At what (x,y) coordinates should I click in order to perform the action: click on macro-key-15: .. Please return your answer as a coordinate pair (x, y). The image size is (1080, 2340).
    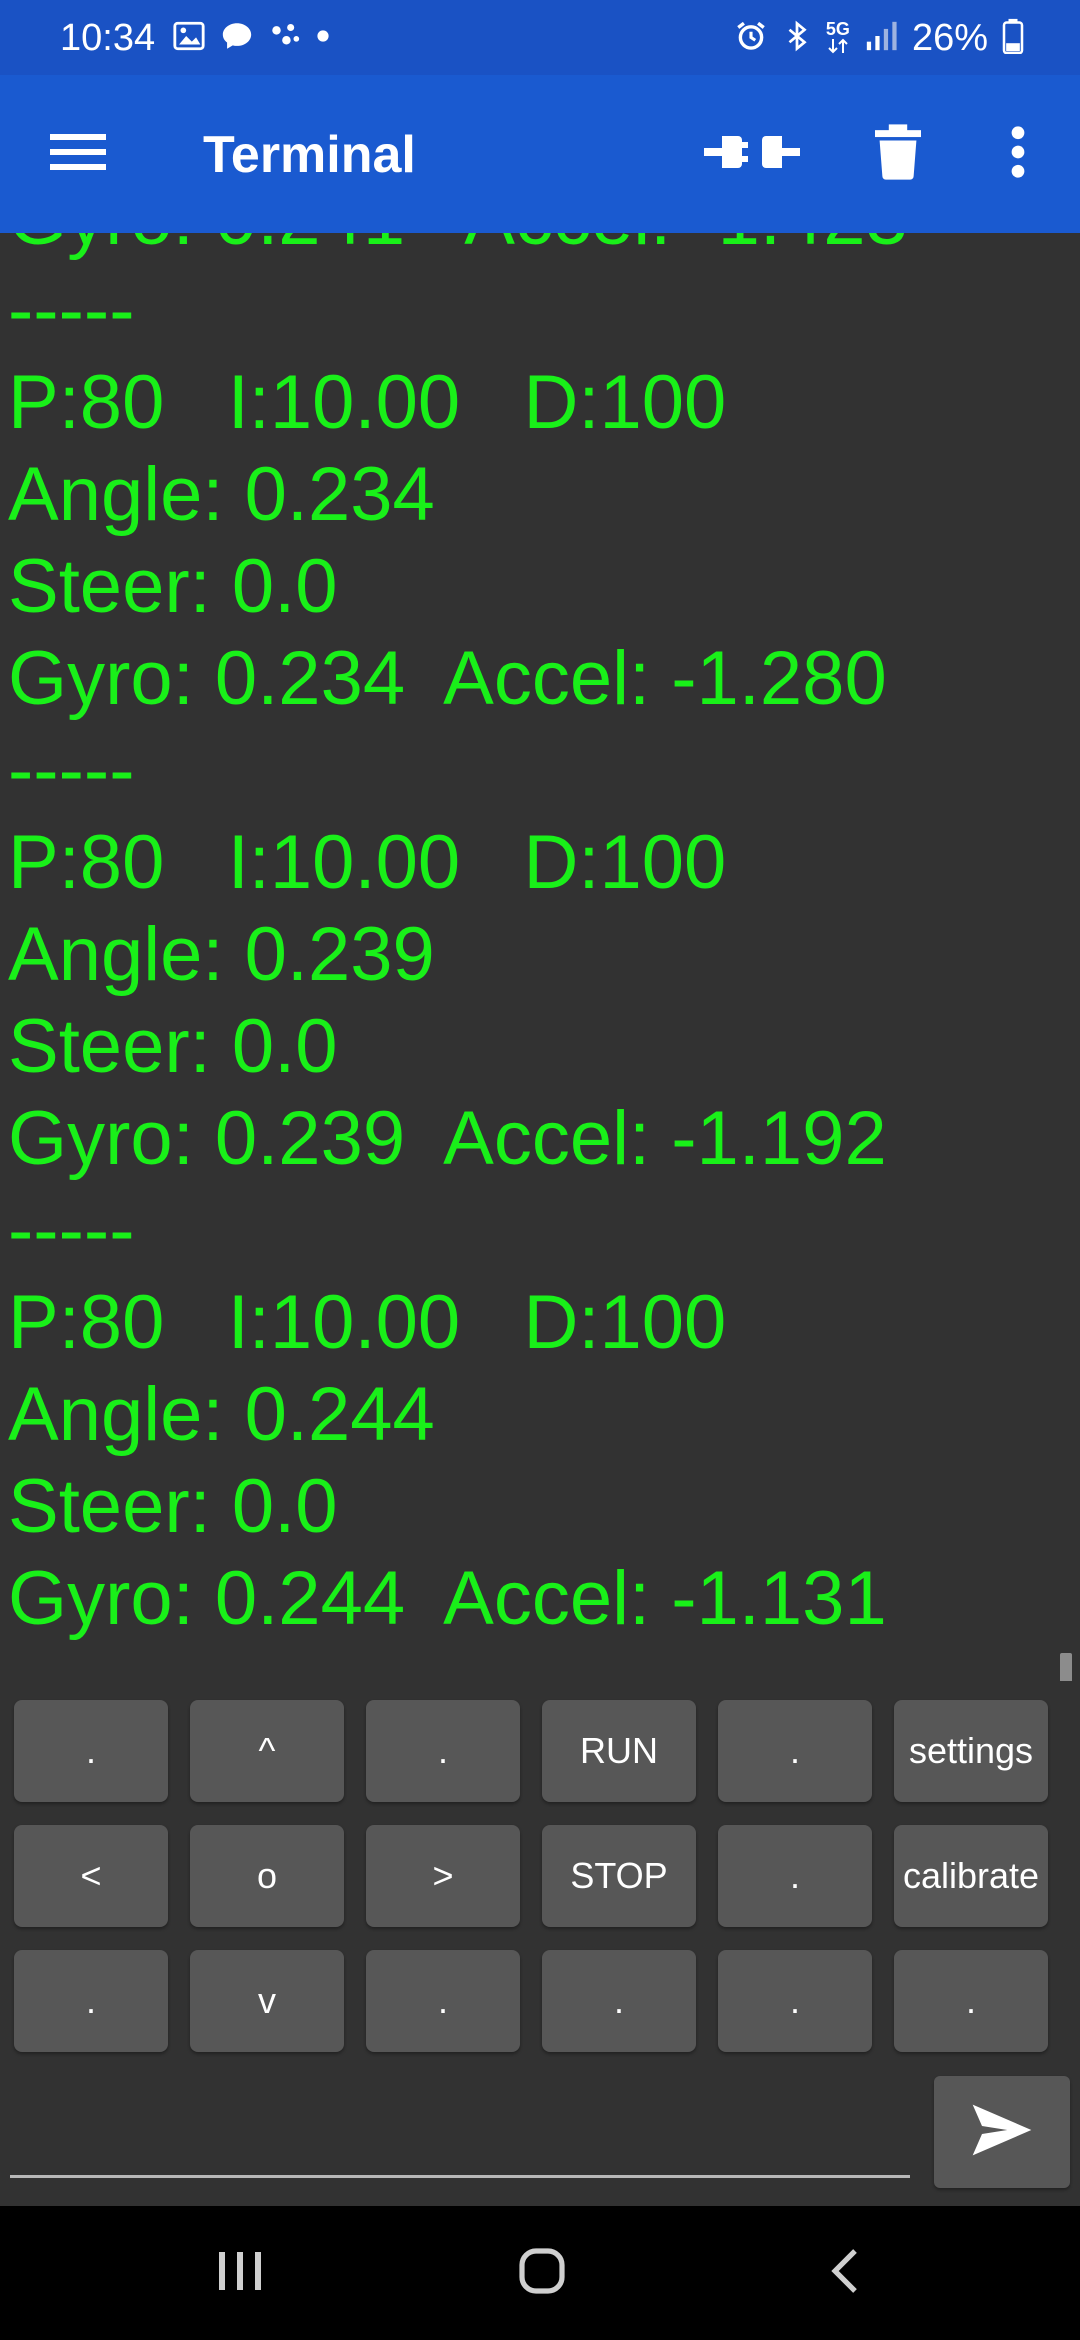
    Looking at the image, I should click on (443, 2001).